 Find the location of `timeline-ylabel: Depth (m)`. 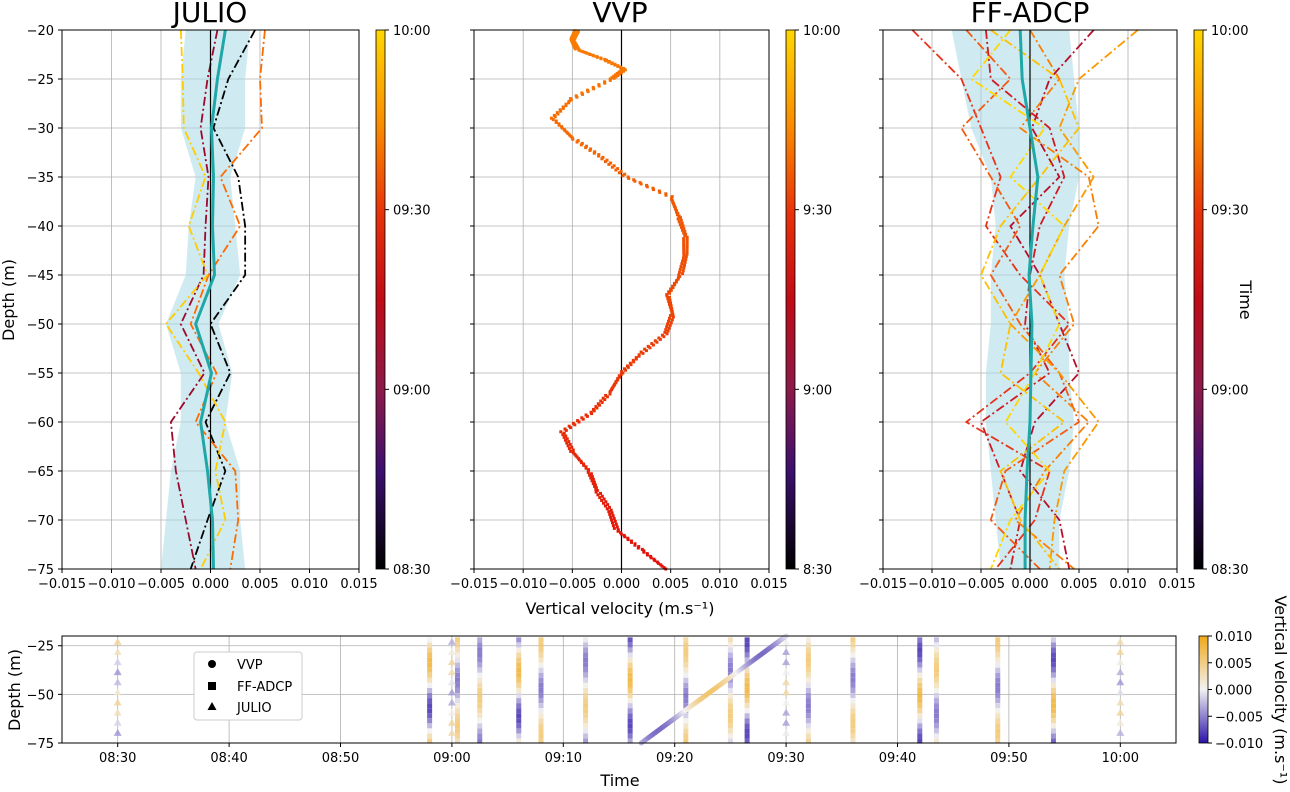

timeline-ylabel: Depth (m) is located at coordinates (14, 690).